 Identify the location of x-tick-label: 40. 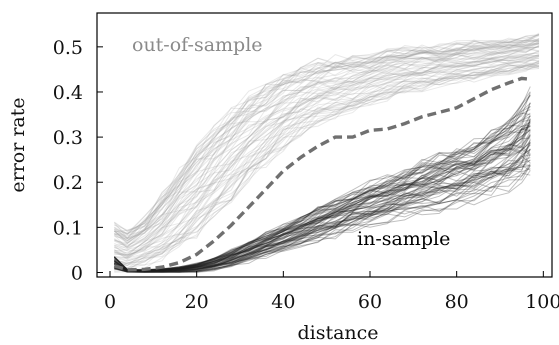
(283, 302).